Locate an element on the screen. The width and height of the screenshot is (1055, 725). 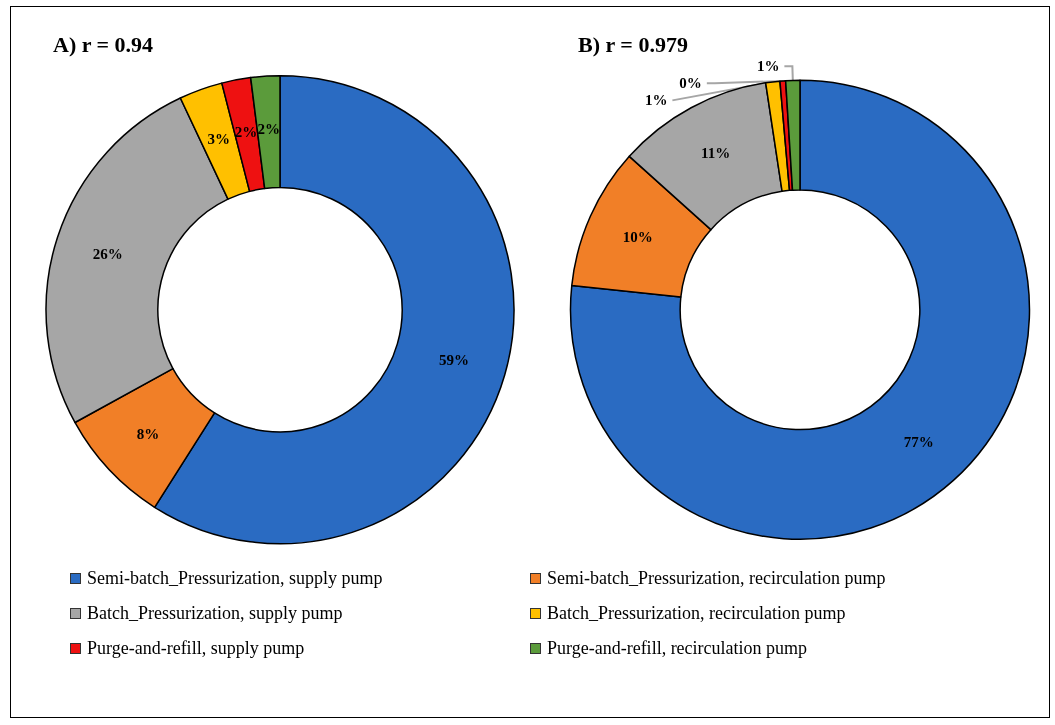
legend-label: Batch_Pressurization, recirculation pump is located at coordinates (696, 613).